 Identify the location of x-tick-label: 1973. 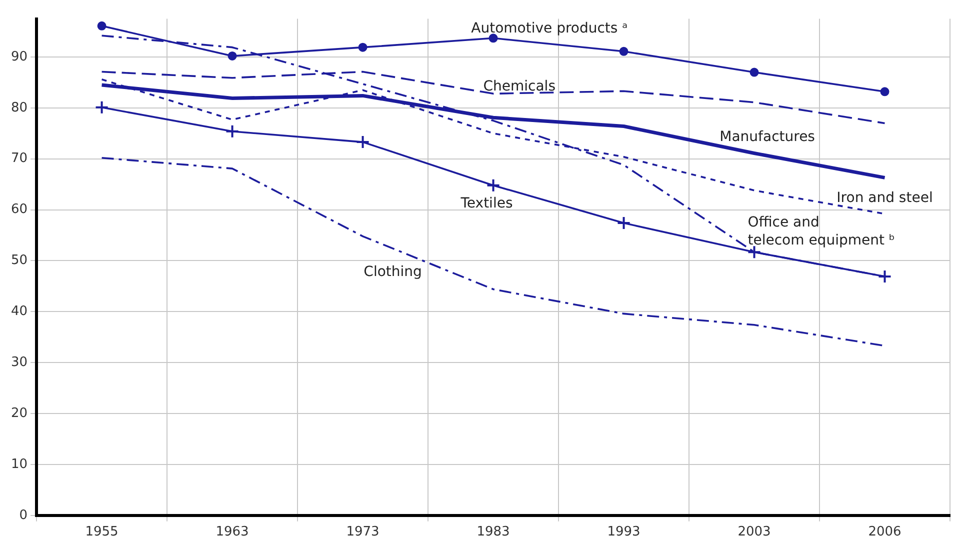
(363, 532).